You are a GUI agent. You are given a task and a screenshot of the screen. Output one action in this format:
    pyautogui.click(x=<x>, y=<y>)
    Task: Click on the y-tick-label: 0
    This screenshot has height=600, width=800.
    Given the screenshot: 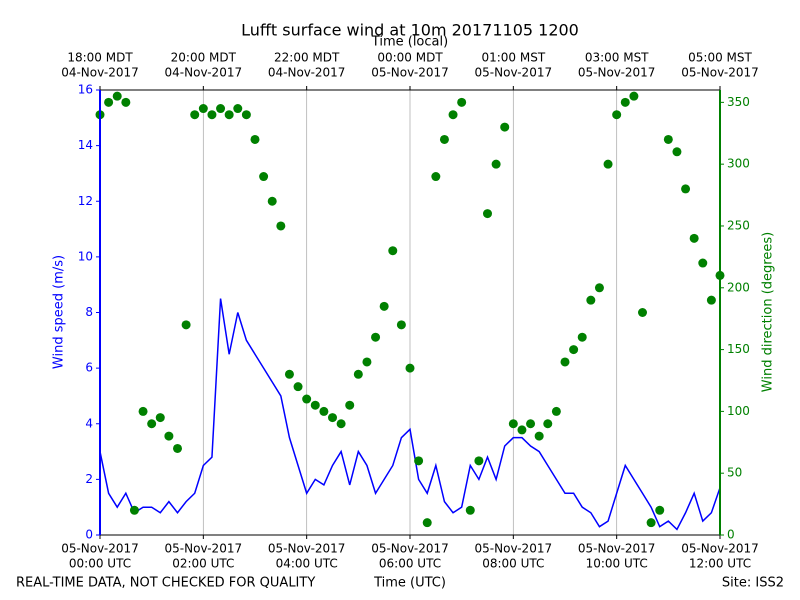 What is the action you would take?
    pyautogui.click(x=89, y=535)
    